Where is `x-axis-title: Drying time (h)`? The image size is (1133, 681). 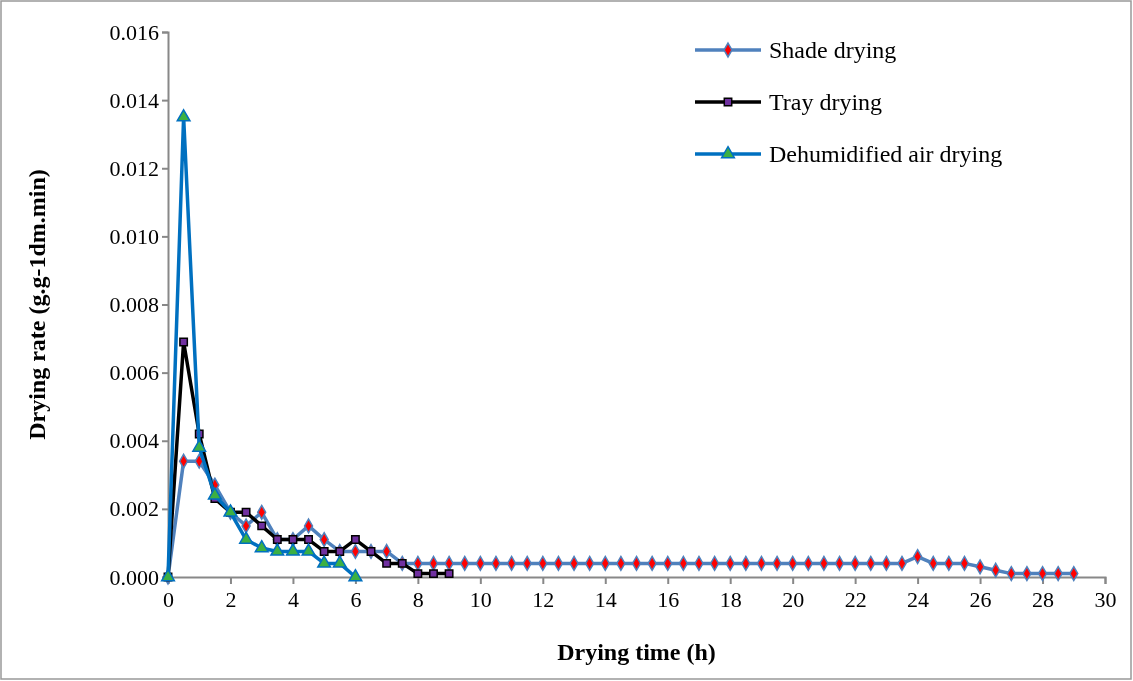 x-axis-title: Drying time (h) is located at coordinates (636, 652).